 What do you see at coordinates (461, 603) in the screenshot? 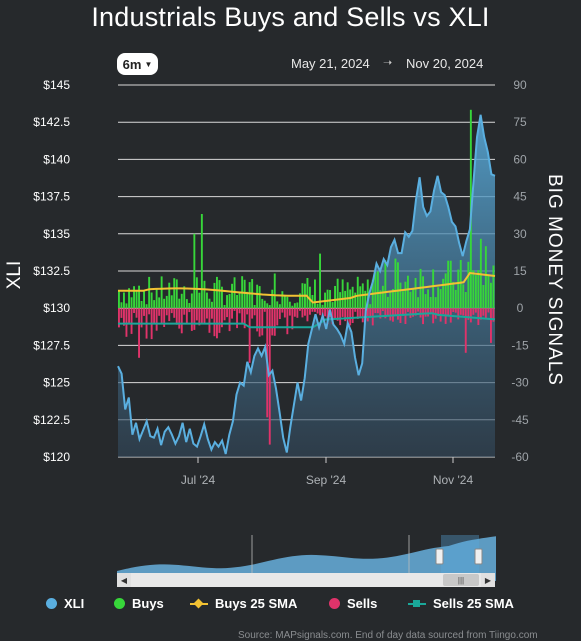
I see `legend-item-sells-sma: Sells 25 SMA` at bounding box center [461, 603].